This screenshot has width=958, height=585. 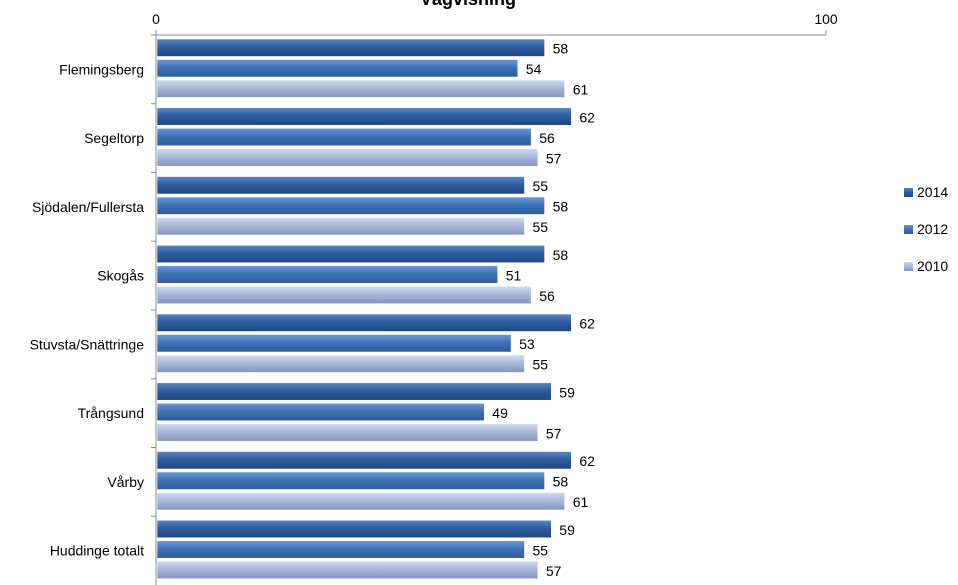 What do you see at coordinates (908, 192) in the screenshot?
I see `legend-swatch-2014` at bounding box center [908, 192].